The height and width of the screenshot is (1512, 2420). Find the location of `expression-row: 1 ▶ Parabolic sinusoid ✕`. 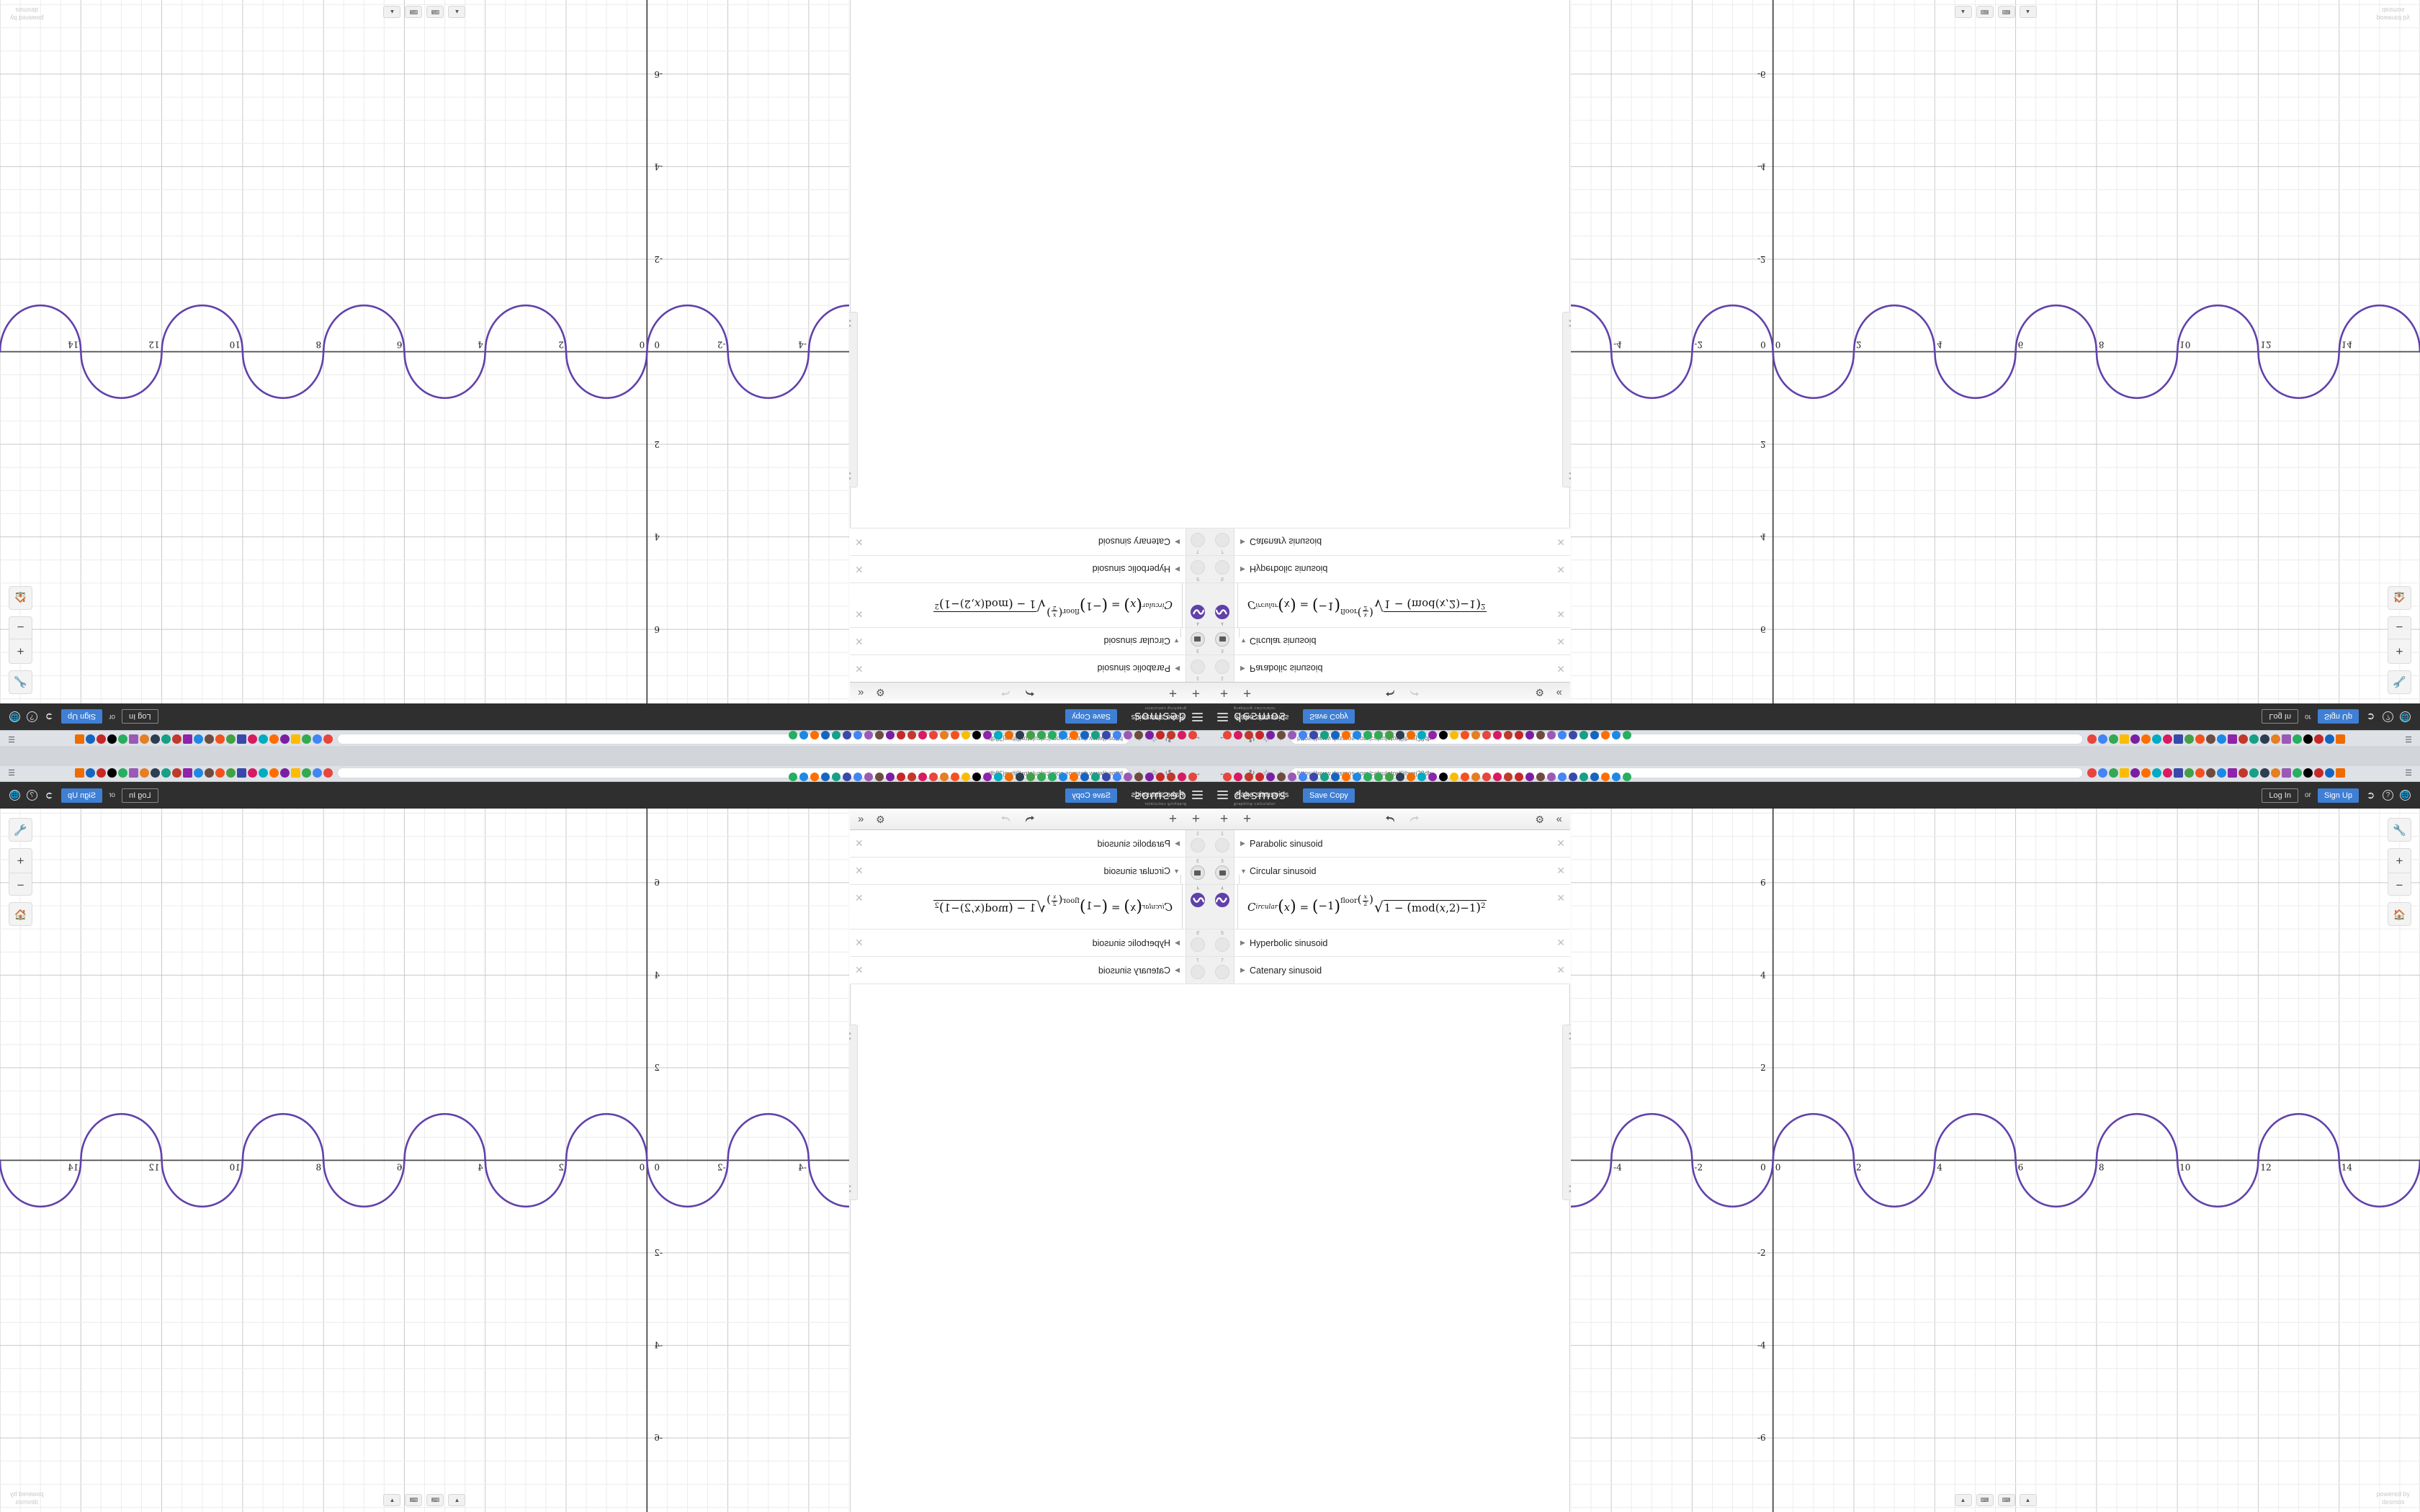

expression-row: 1 ▶ Parabolic sinusoid ✕ is located at coordinates (1030, 668).